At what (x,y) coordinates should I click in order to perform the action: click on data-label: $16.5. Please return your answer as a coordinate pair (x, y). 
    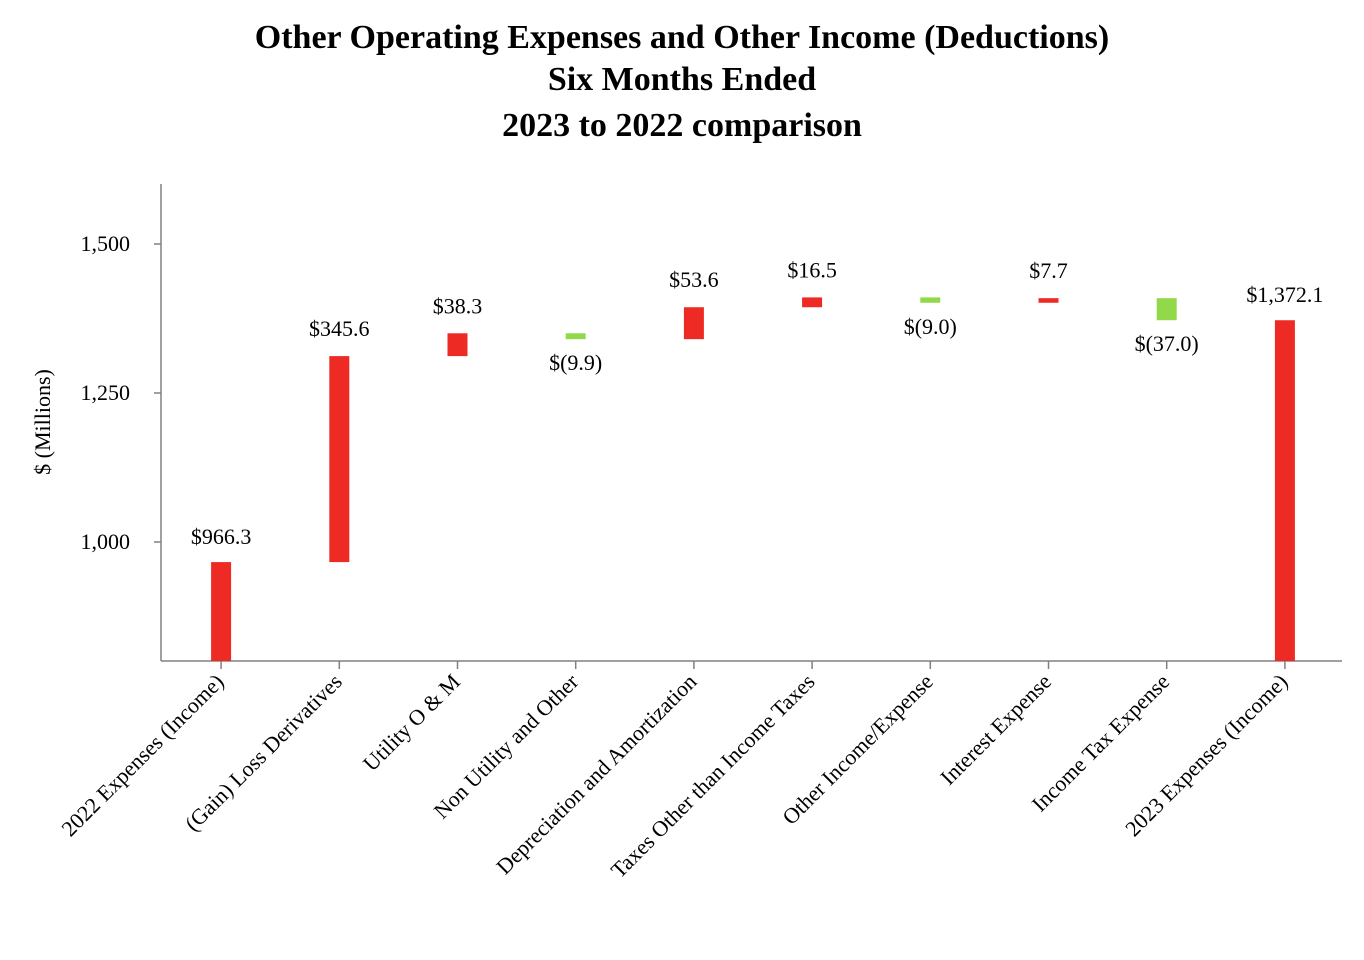
    Looking at the image, I should click on (812, 269).